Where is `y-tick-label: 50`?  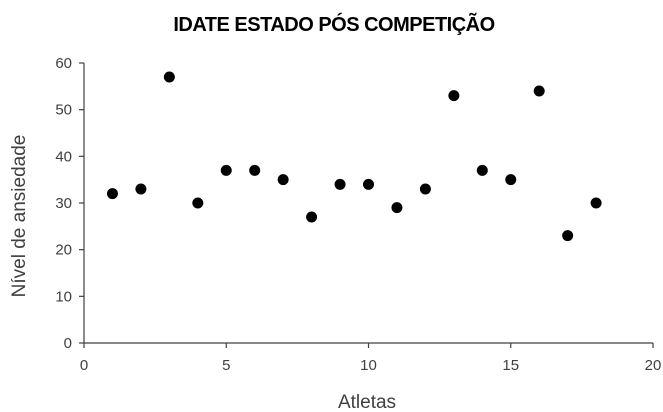
y-tick-label: 50 is located at coordinates (63, 110).